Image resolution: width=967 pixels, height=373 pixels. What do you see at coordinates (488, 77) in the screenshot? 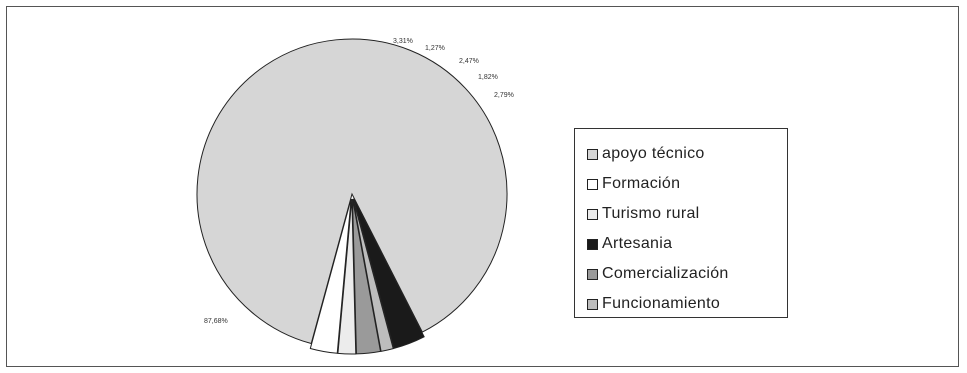
I see `data-label-2: 1,82%` at bounding box center [488, 77].